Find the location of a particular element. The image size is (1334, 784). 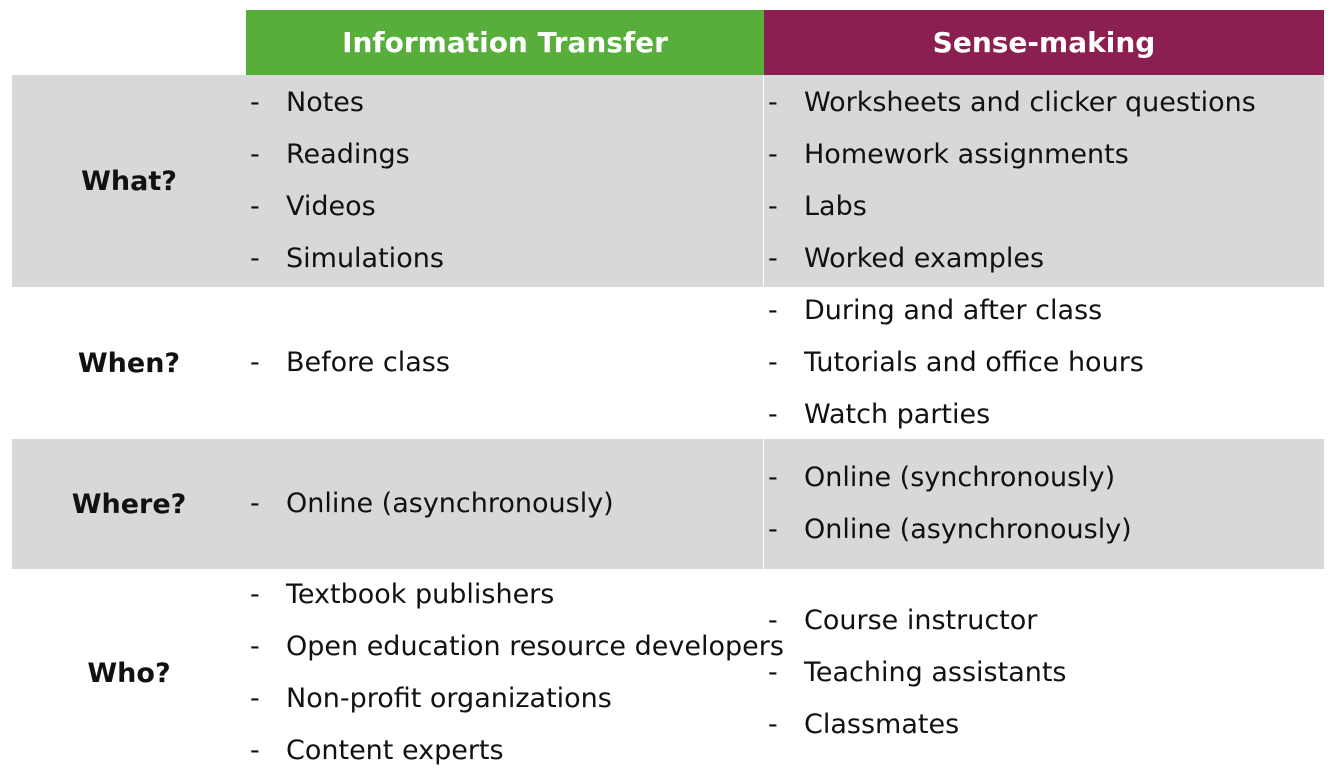

list-item: - Labs is located at coordinates (817, 206).